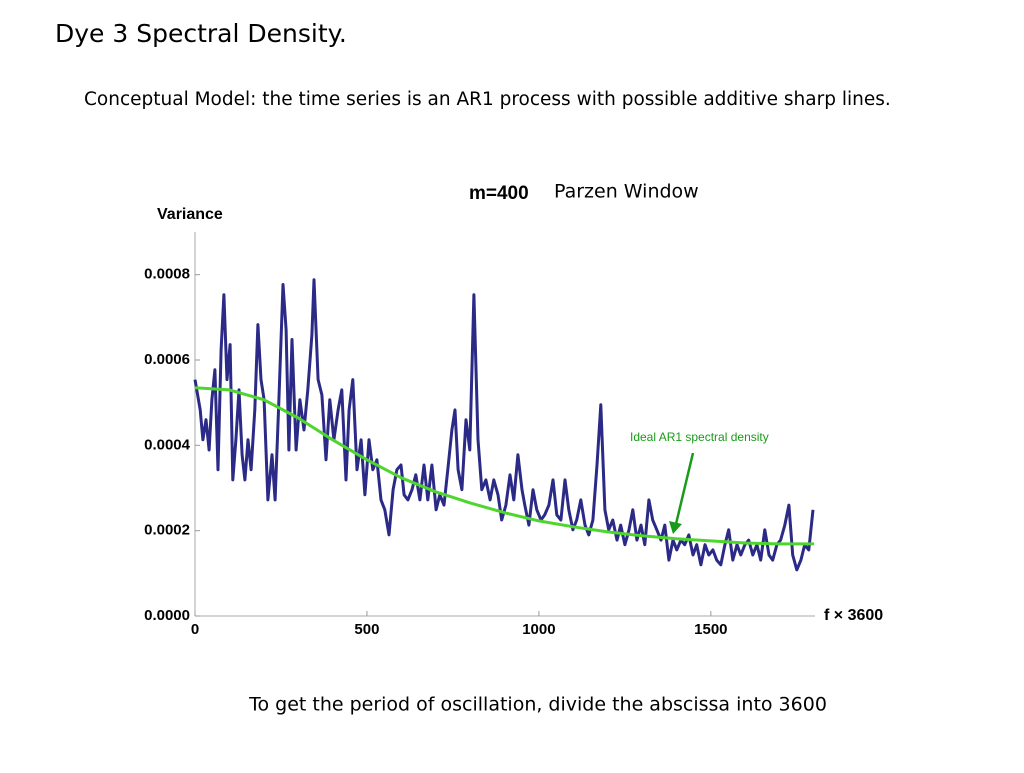 This screenshot has width=1024, height=773. What do you see at coordinates (167, 530) in the screenshot?
I see `y-tick-label: 0.0002` at bounding box center [167, 530].